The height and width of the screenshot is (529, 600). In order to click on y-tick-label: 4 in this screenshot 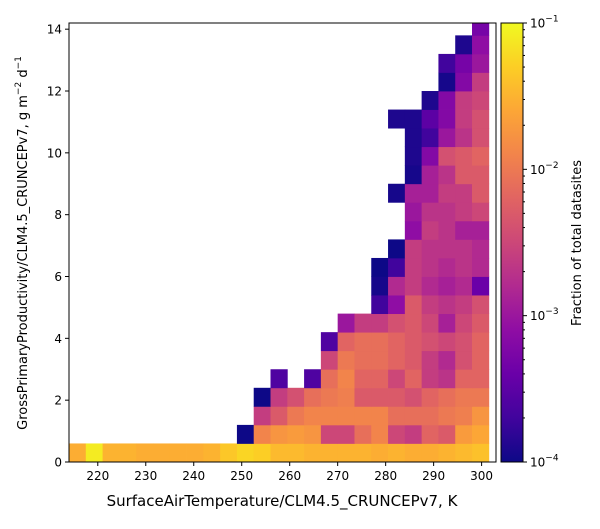, I will do `click(58, 339)`.